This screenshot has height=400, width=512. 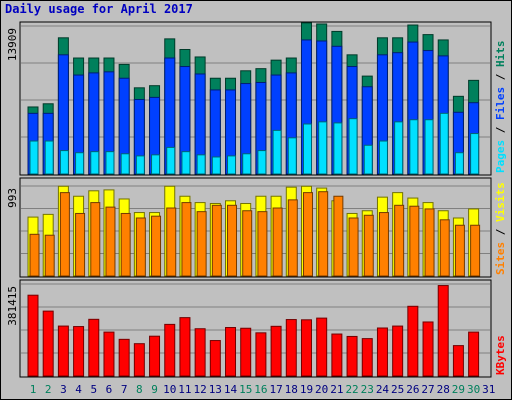 I want to click on x-label-day-28: 28, so click(x=443, y=389).